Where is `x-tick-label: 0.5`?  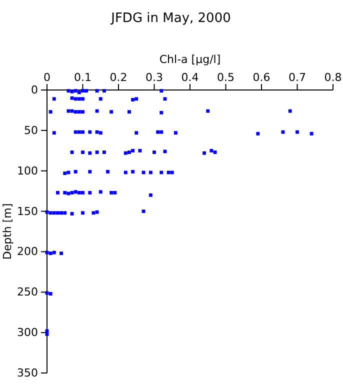 x-tick-label: 0.5 is located at coordinates (225, 77).